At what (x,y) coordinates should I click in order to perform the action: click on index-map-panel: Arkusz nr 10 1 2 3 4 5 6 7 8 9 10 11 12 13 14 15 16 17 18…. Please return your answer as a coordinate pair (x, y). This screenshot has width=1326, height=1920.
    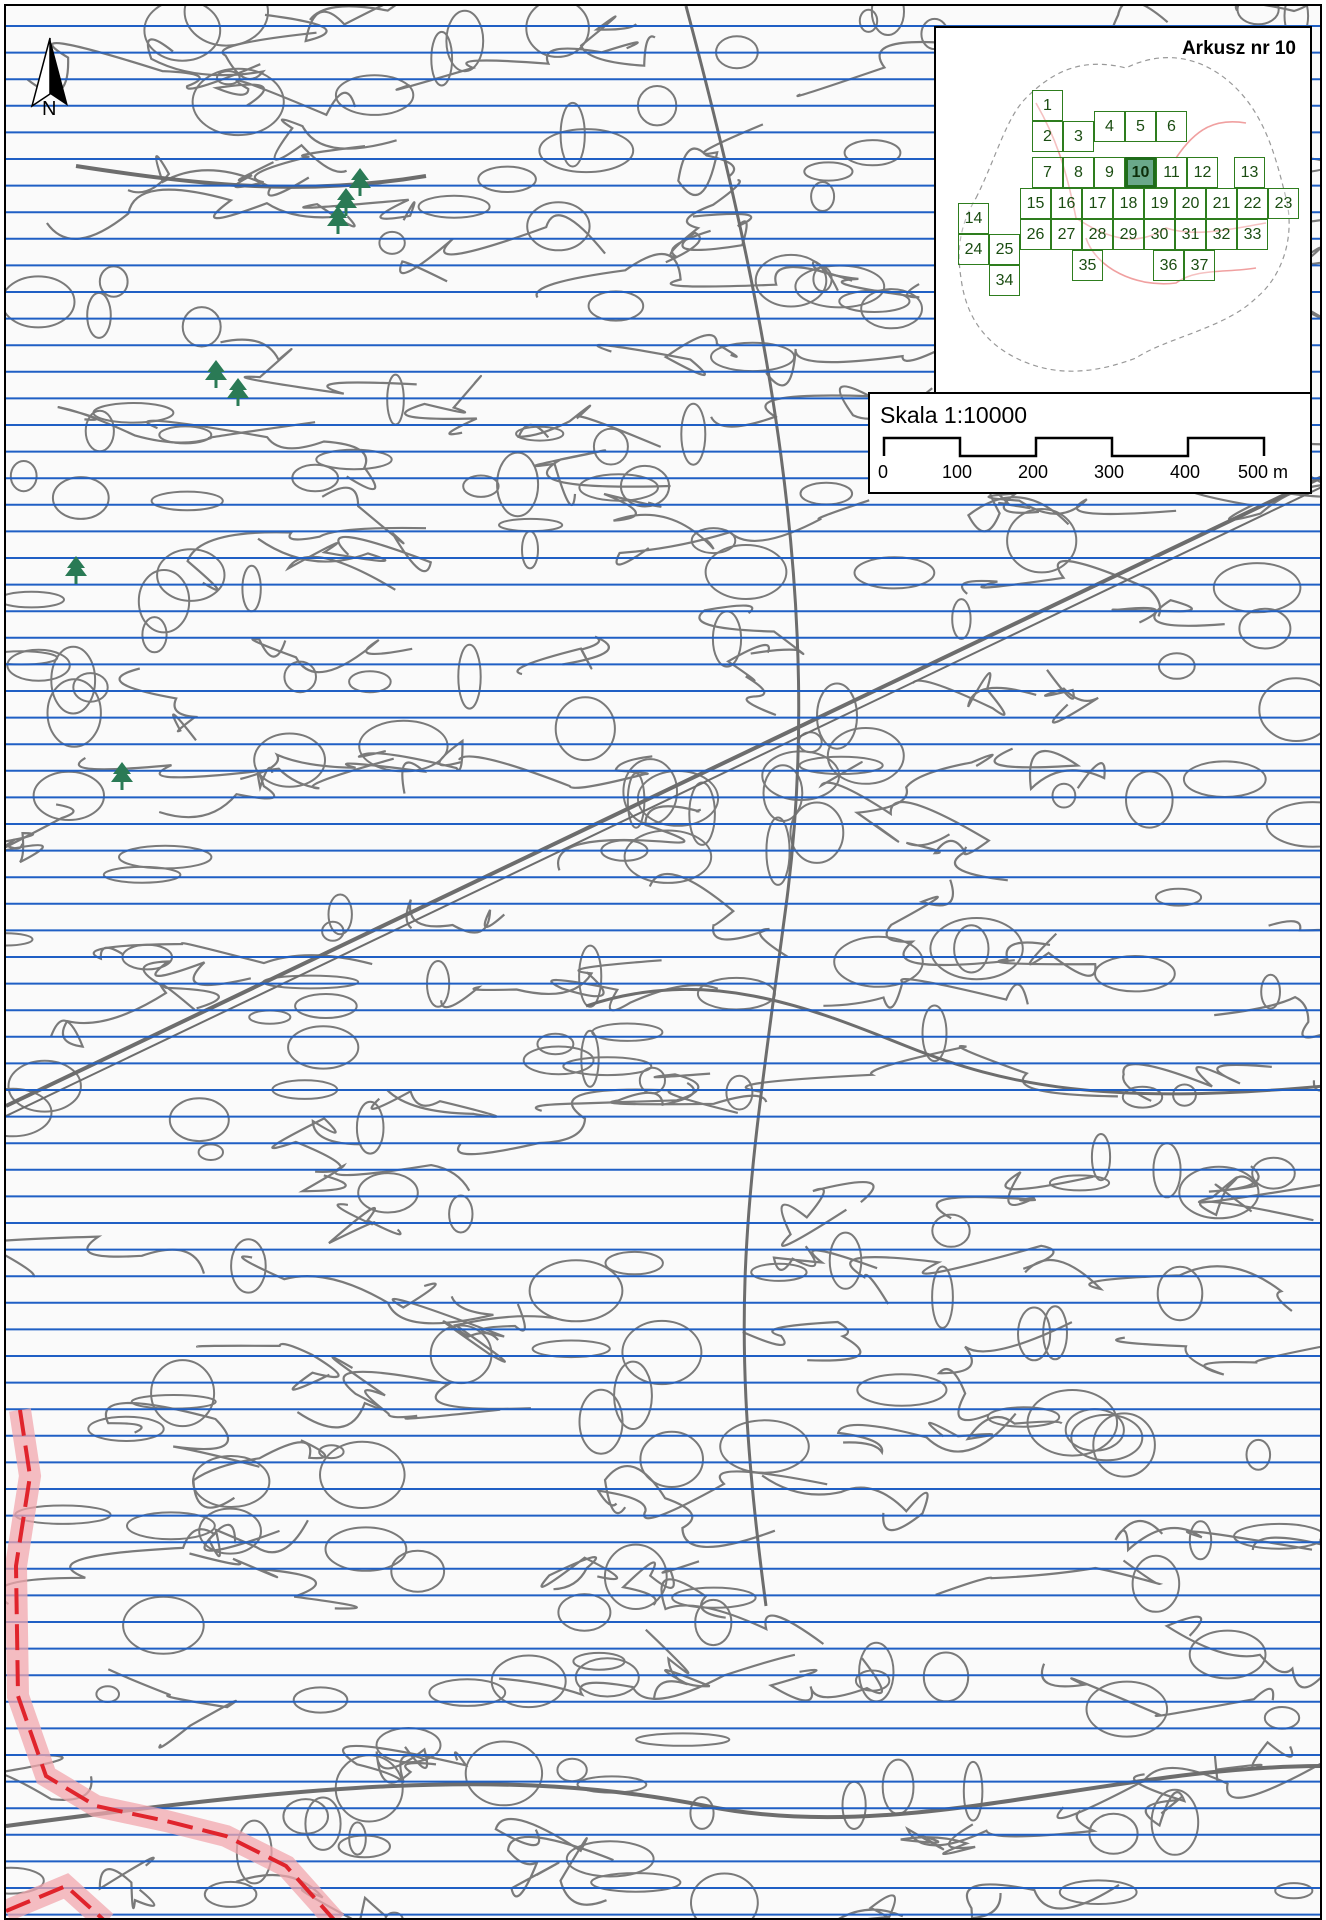
    Looking at the image, I should click on (1123, 210).